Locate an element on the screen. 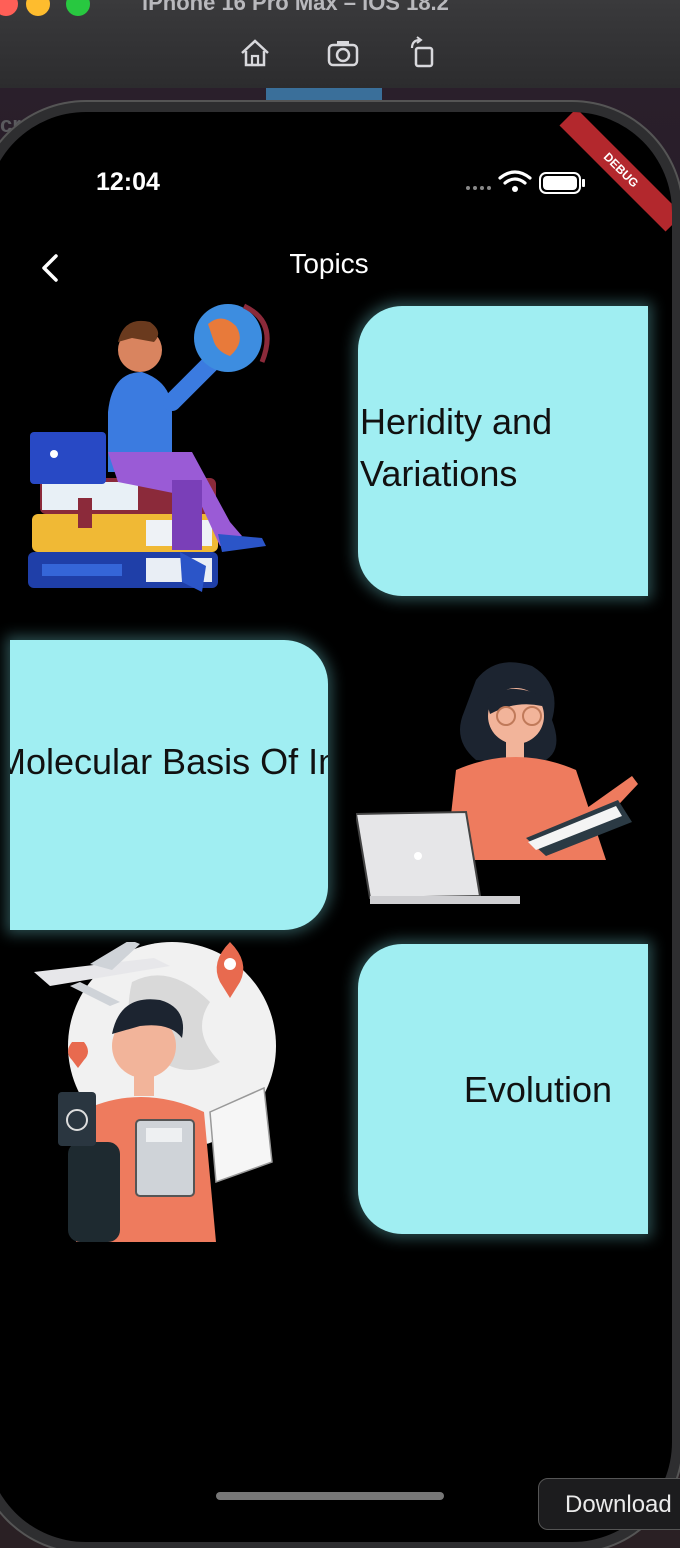 The height and width of the screenshot is (1548, 680). page-title: Topics is located at coordinates (329, 263).